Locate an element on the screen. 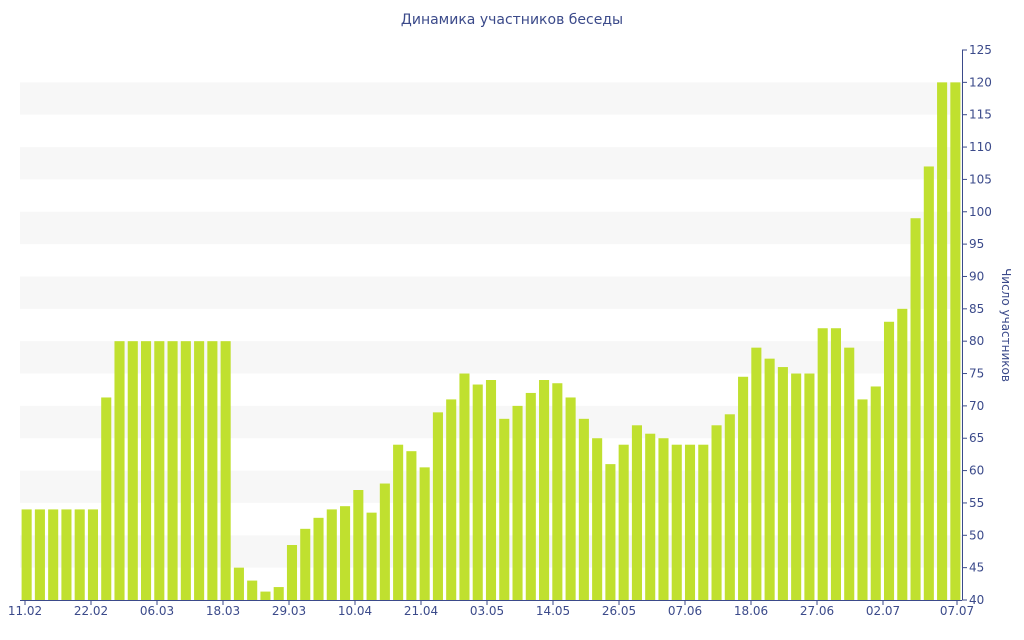  y-tick-label: 100 is located at coordinates (980, 212).